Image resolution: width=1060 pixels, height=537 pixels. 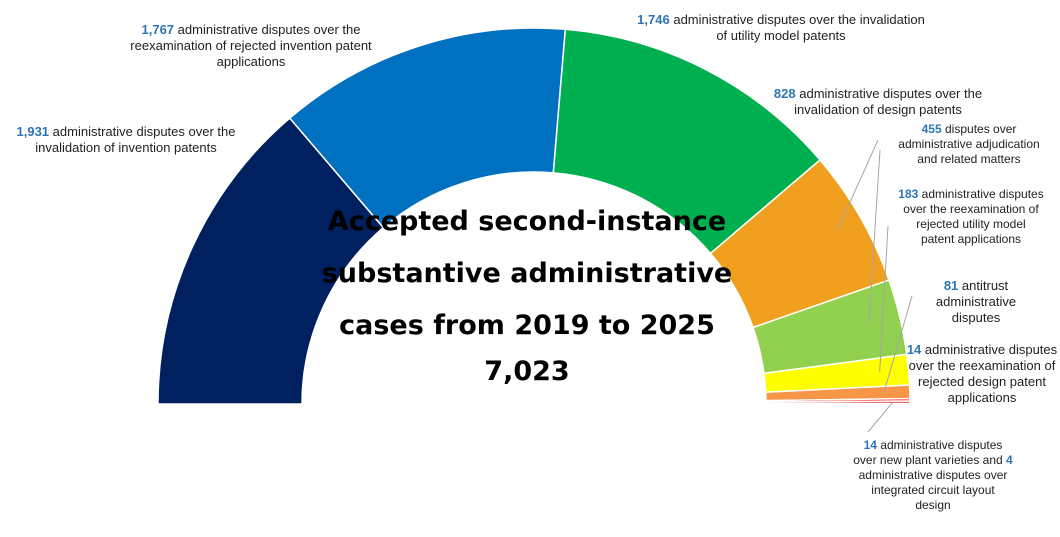 I want to click on slice-value: 1,746, so click(x=653, y=19).